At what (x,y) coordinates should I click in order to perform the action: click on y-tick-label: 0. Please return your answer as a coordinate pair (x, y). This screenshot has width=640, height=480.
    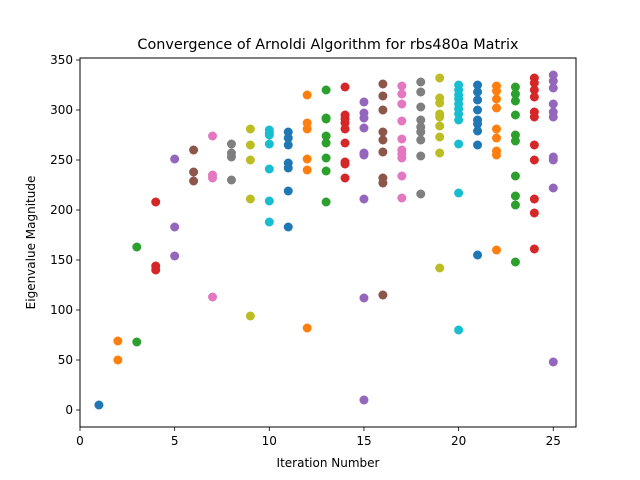
    Looking at the image, I should click on (69, 410).